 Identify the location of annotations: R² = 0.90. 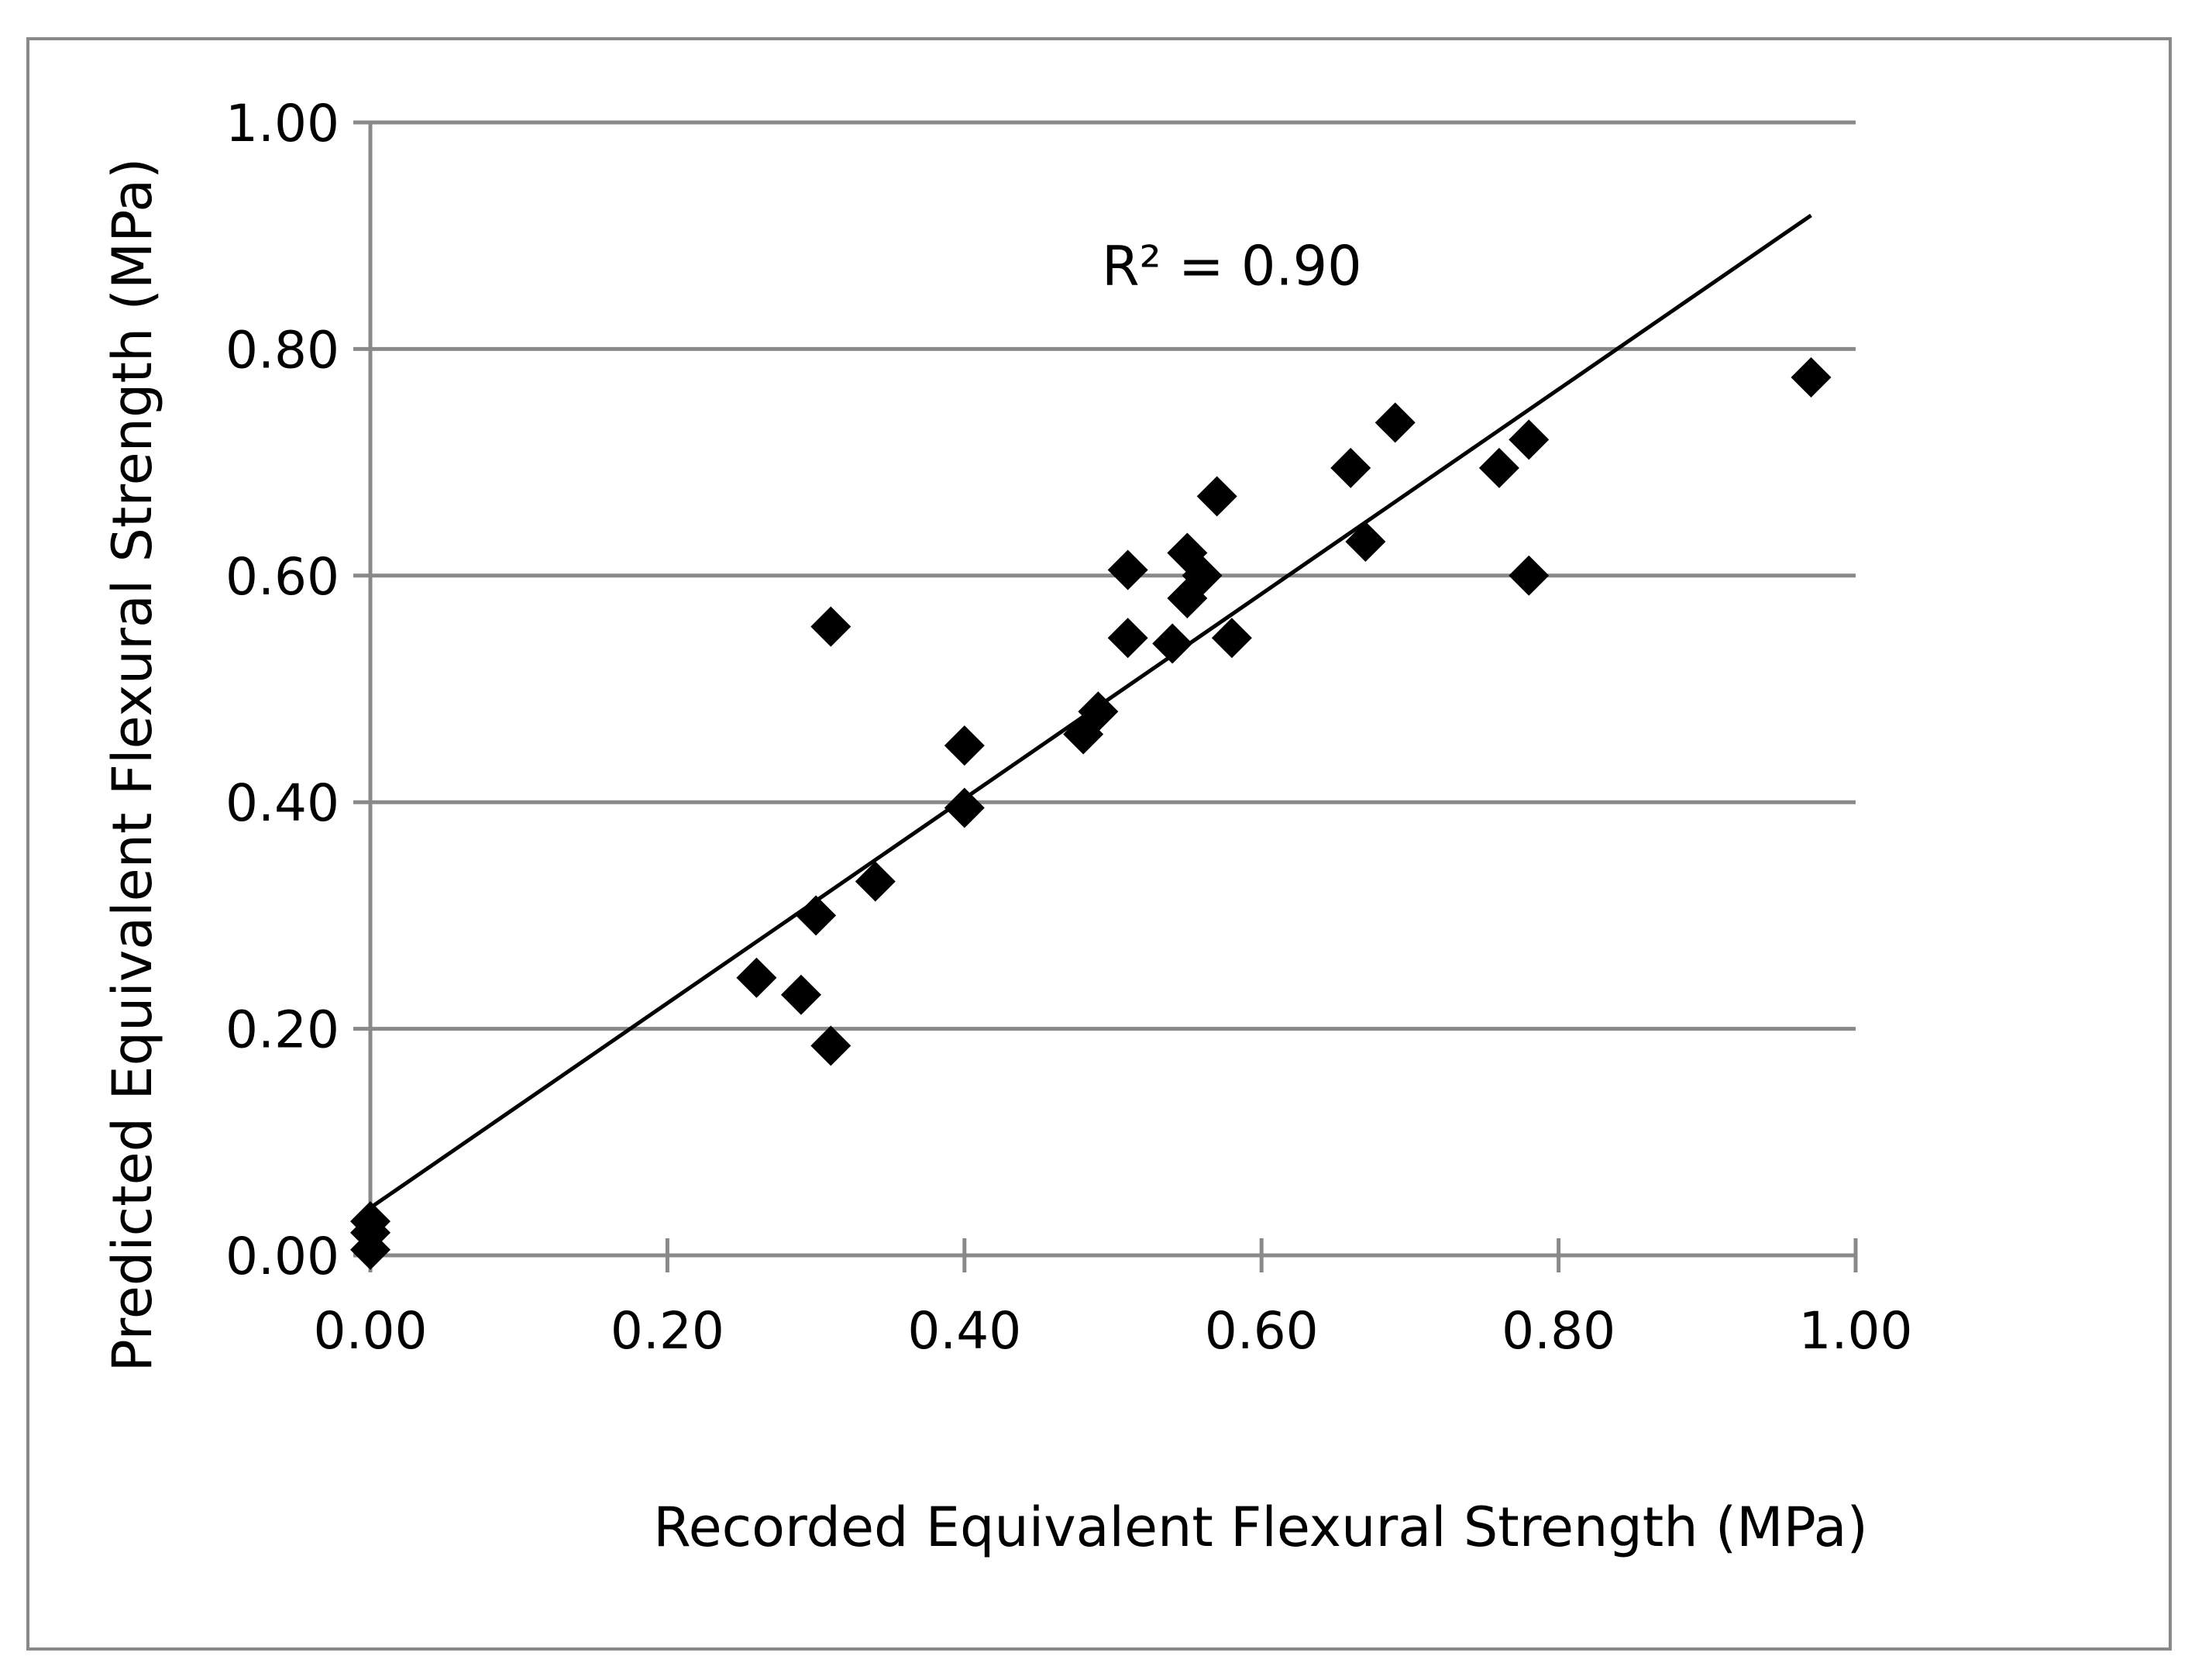
(1232, 267).